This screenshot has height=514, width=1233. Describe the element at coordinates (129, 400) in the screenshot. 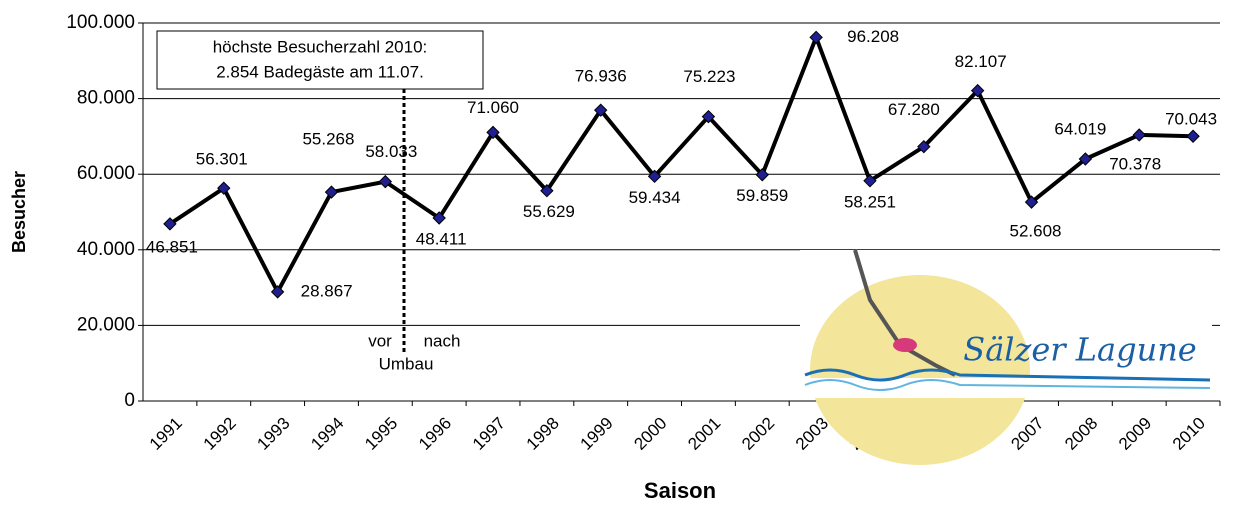

I see `y-tick-label: 0` at that location.